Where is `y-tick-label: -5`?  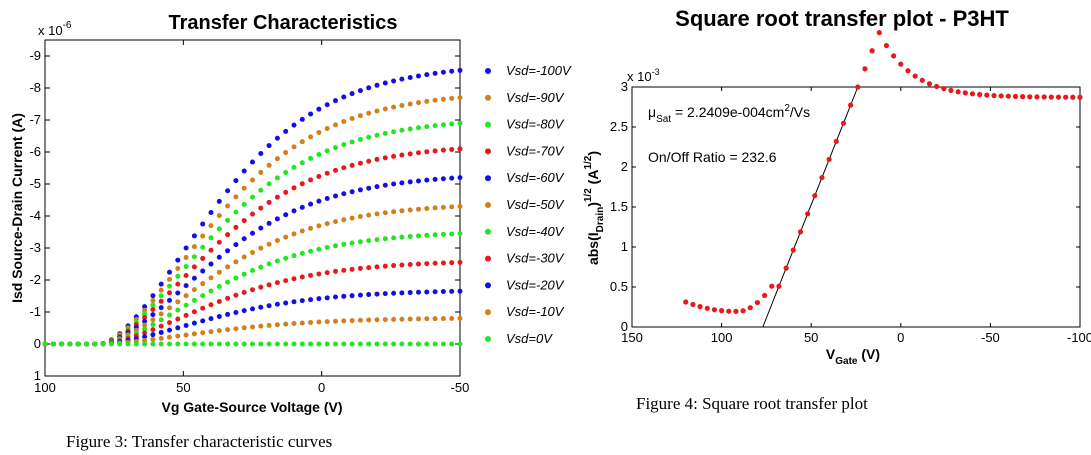
y-tick-label: -5 is located at coordinates (35, 183).